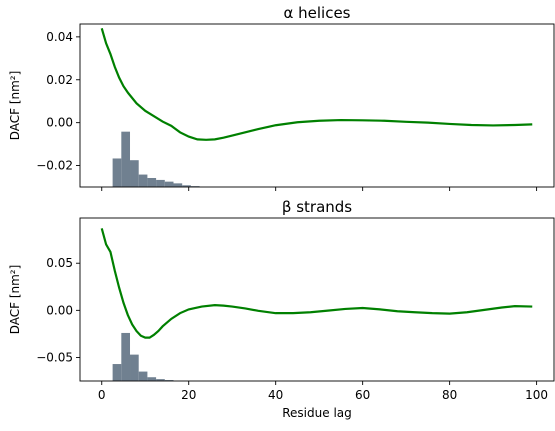  Describe the element at coordinates (536, 395) in the screenshot. I see `x-tick-label: 100` at that location.